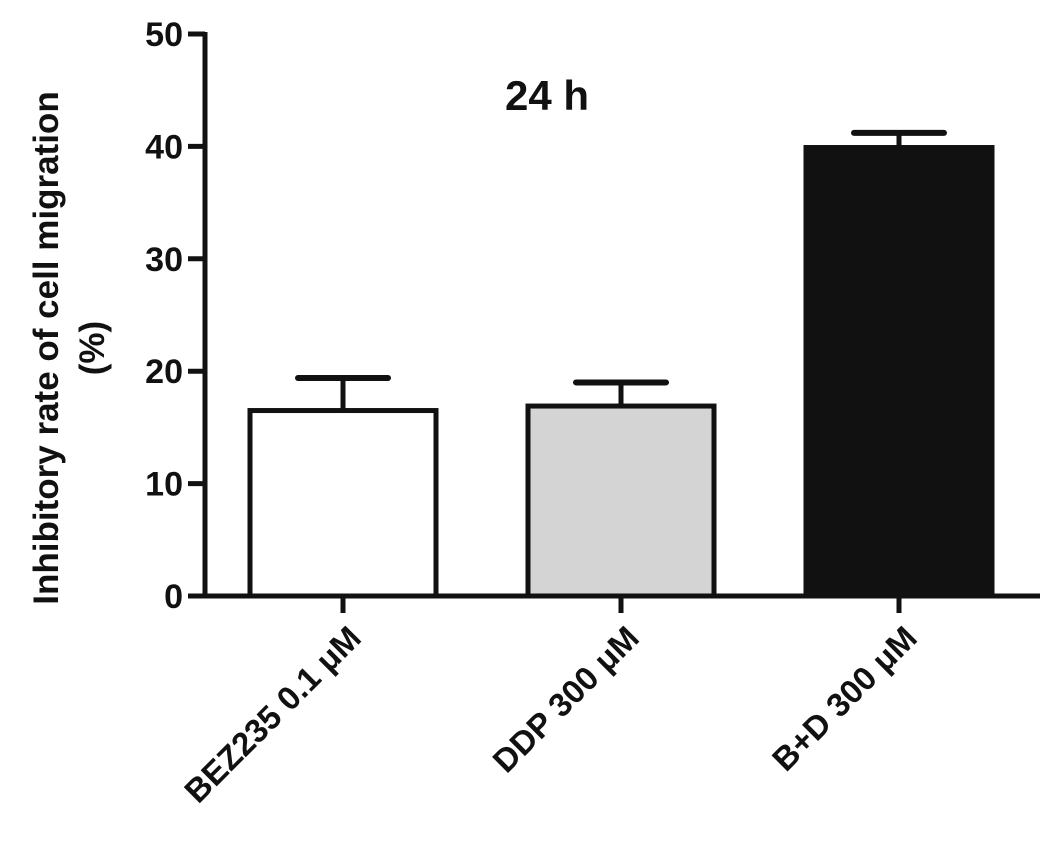 The width and height of the screenshot is (1063, 868). I want to click on y-tick-label-30: 30, so click(164, 260).